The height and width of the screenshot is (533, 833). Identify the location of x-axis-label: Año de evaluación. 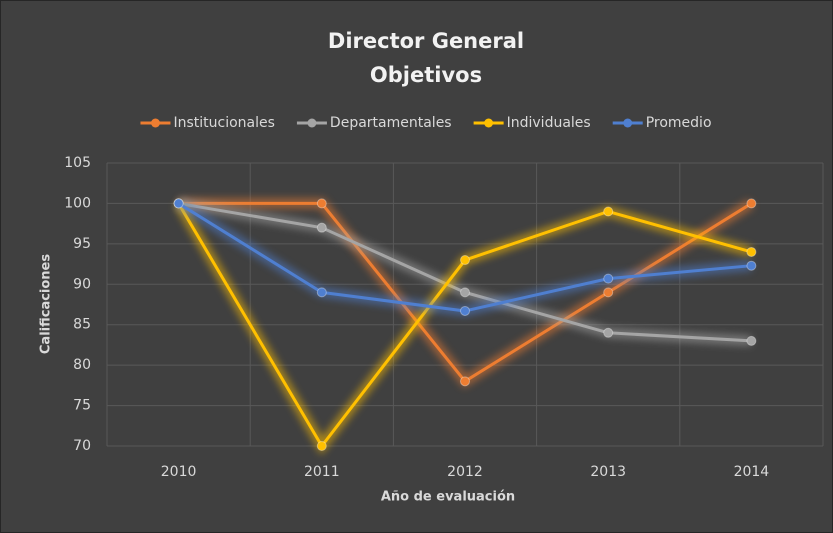
(448, 497).